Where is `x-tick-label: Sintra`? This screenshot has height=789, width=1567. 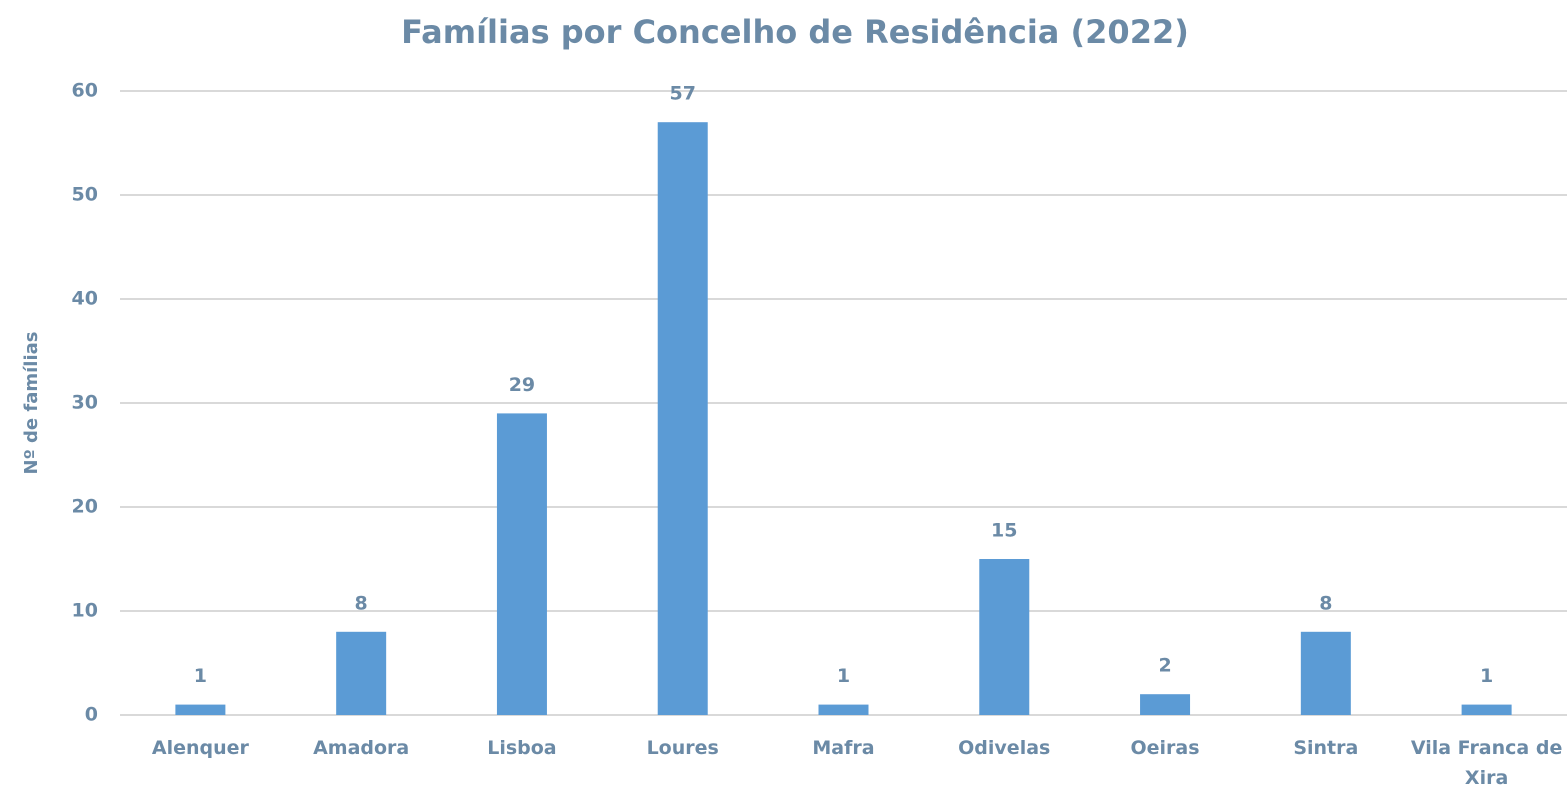
x-tick-label: Sintra is located at coordinates (1326, 748).